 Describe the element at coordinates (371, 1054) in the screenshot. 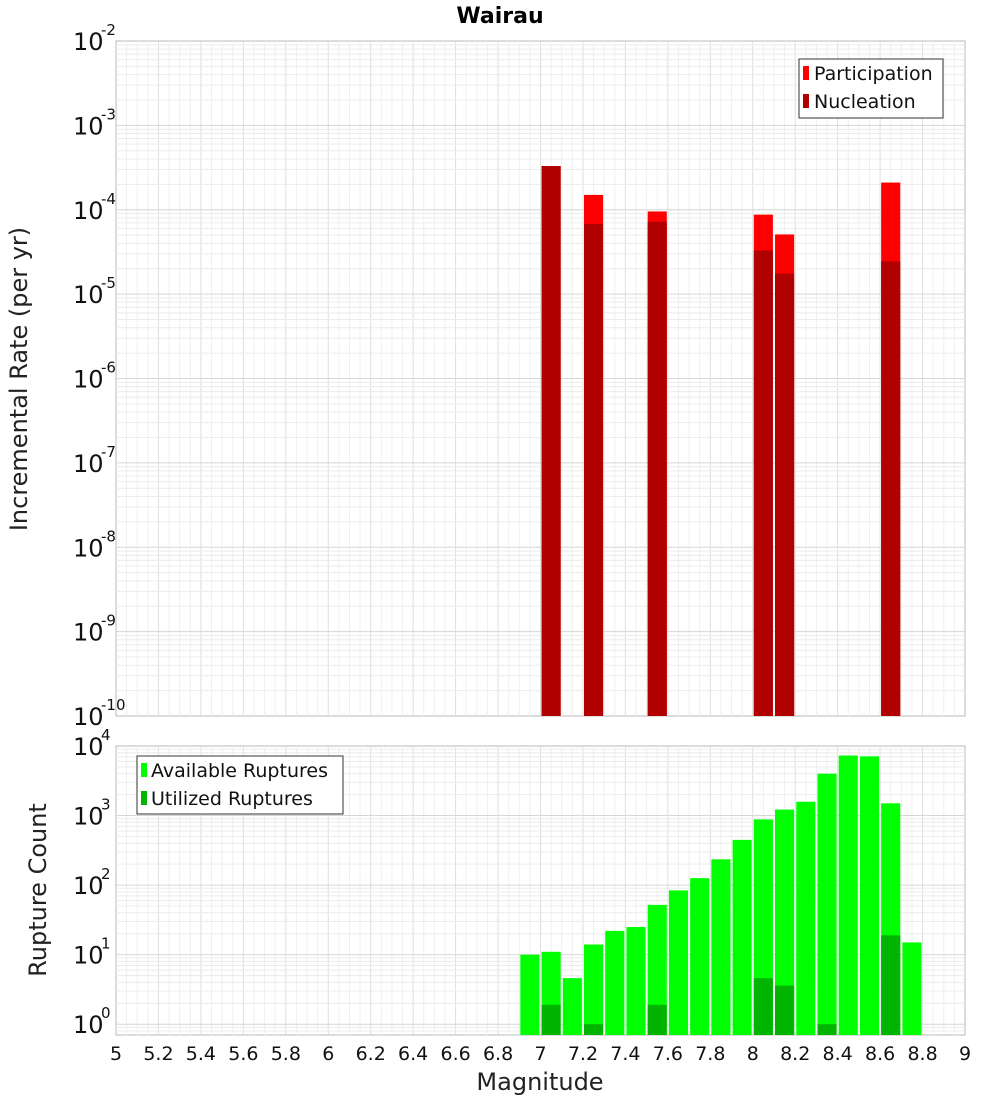

I see `x-tick-label: 6.2` at that location.